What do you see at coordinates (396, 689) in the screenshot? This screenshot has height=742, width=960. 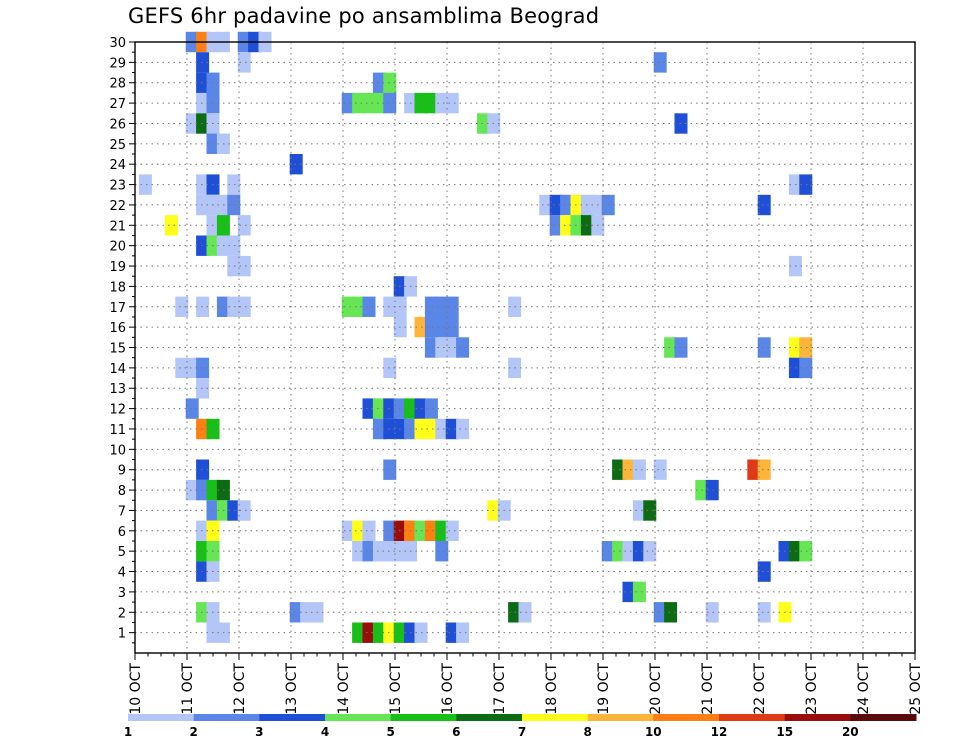 I see `x-tick-label: 15 OCT` at bounding box center [396, 689].